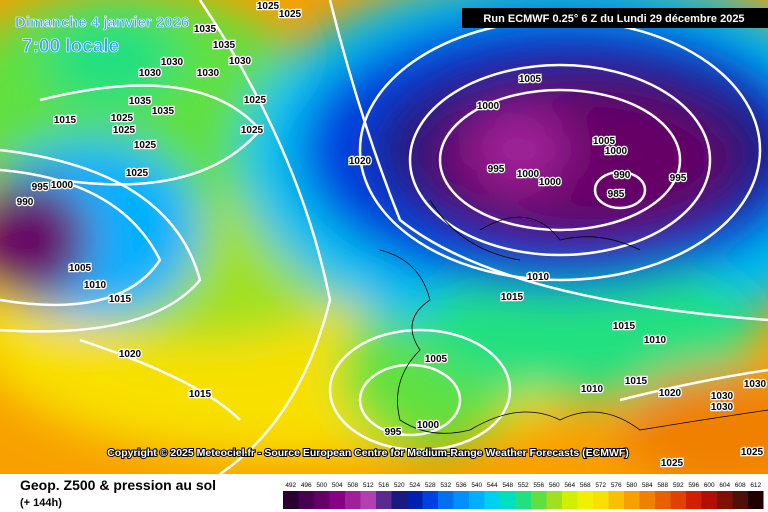  What do you see at coordinates (476, 485) in the screenshot?
I see `scale-label: 540` at bounding box center [476, 485].